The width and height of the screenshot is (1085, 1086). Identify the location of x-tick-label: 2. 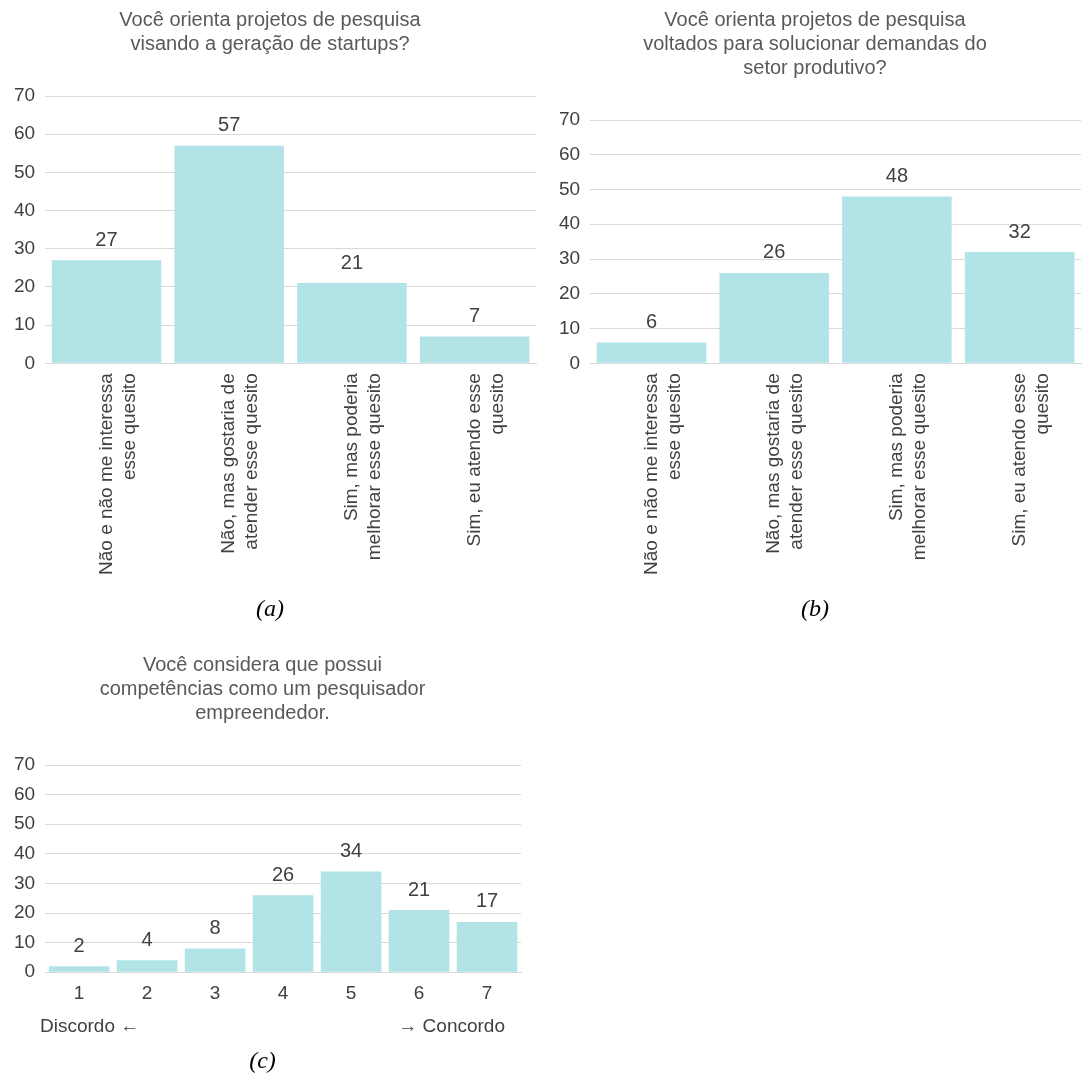
(147, 992).